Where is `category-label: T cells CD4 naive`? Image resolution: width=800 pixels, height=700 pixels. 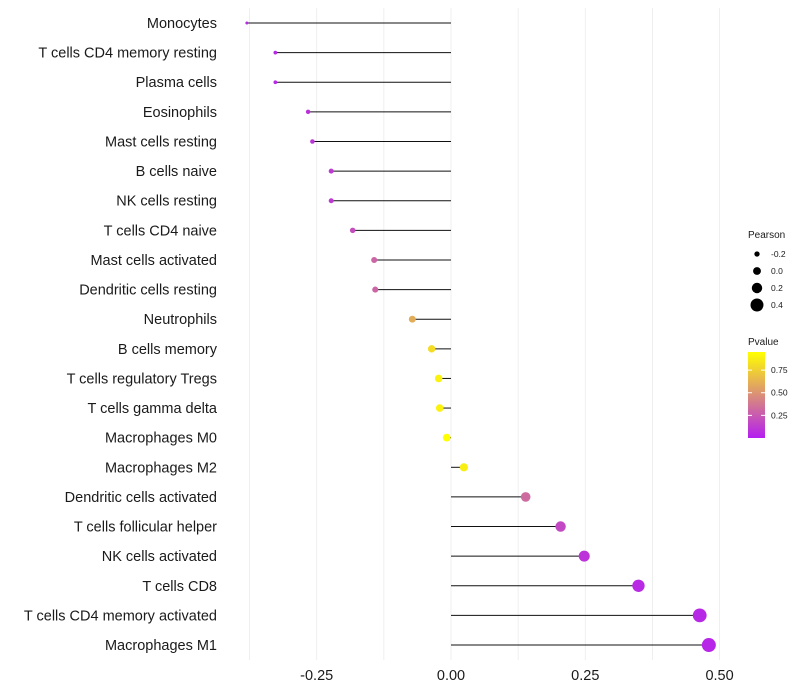
category-label: T cells CD4 naive is located at coordinates (160, 231).